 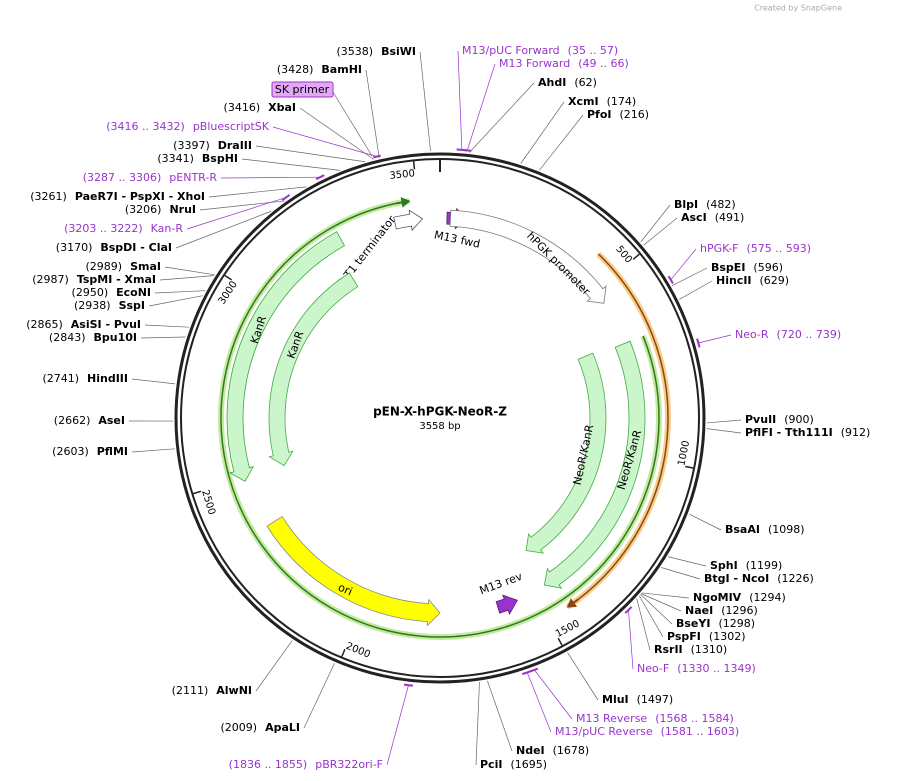 I want to click on enzyme: PvuII (900), so click(x=760, y=419).